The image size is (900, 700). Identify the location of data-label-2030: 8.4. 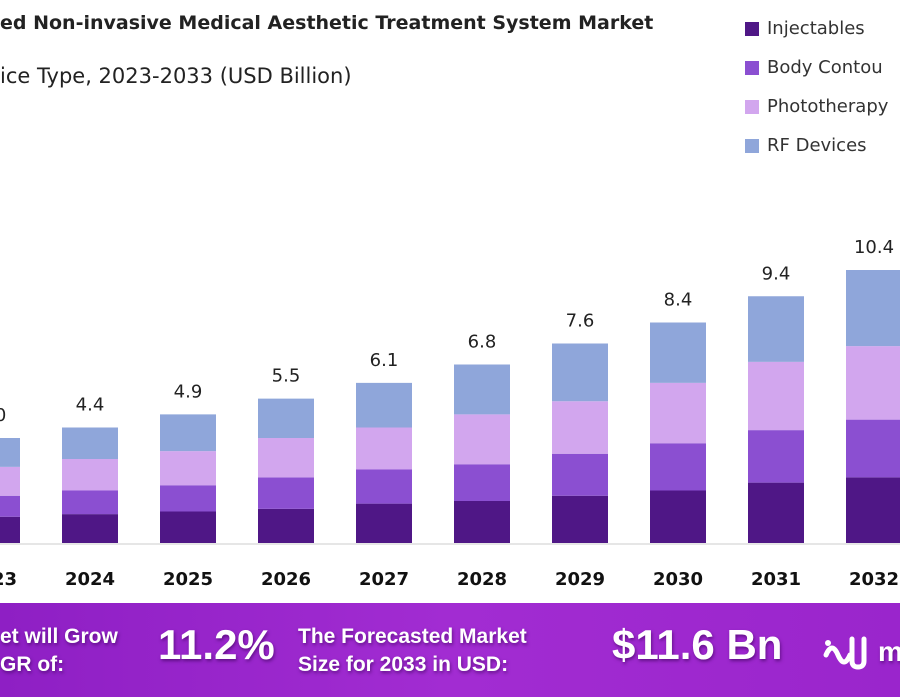
(678, 300).